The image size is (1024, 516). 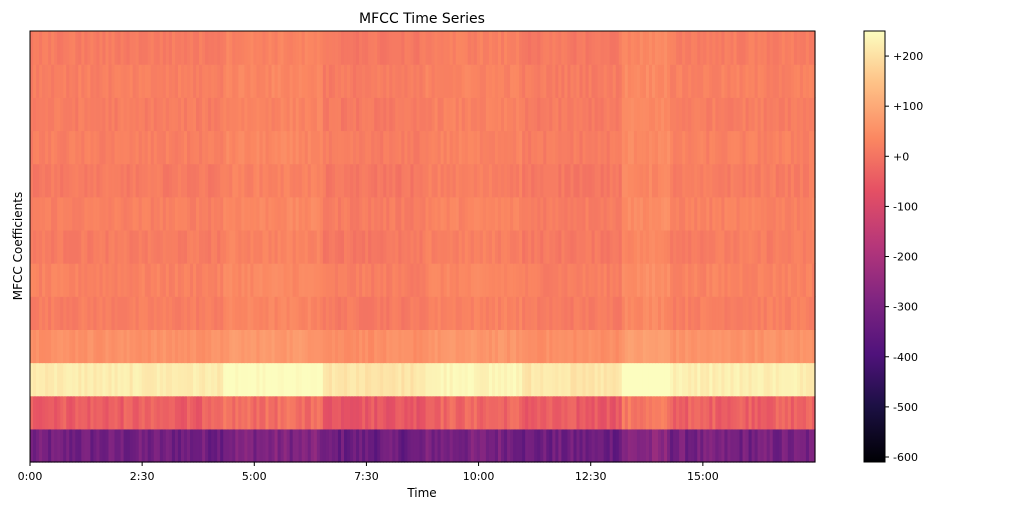 I want to click on colorbar, so click(x=874, y=246).